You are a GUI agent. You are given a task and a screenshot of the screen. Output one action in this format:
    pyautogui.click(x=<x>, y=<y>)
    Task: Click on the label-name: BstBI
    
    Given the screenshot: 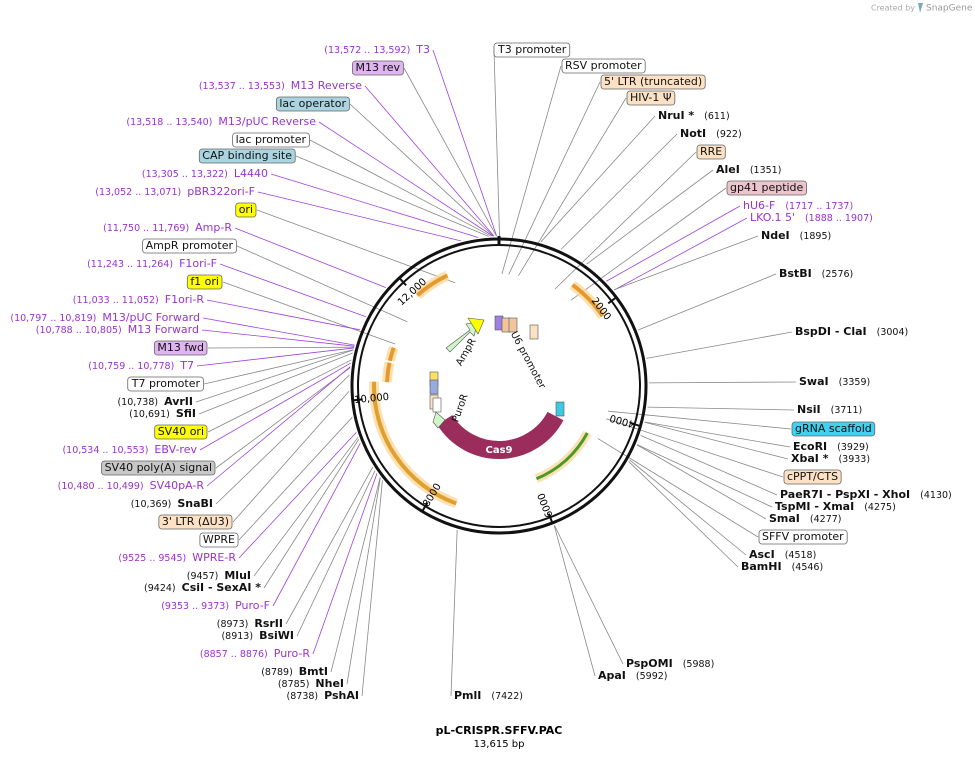 What is the action you would take?
    pyautogui.click(x=795, y=273)
    